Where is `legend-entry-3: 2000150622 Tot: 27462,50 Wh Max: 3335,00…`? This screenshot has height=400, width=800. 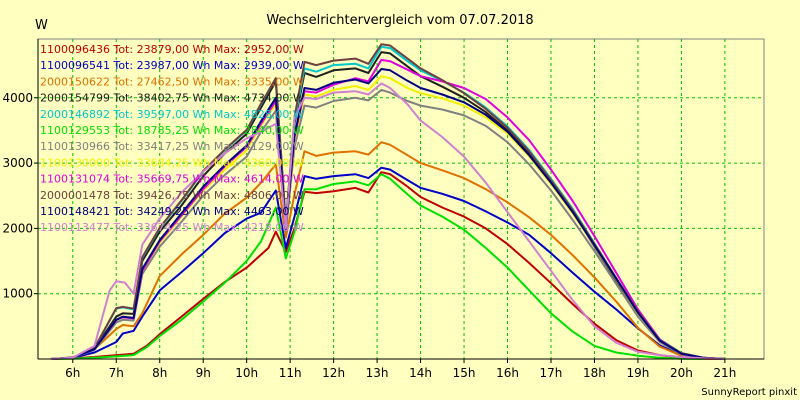 legend-entry-3: 2000150622 Tot: 27462,50 Wh Max: 3335,00… is located at coordinates (172, 81).